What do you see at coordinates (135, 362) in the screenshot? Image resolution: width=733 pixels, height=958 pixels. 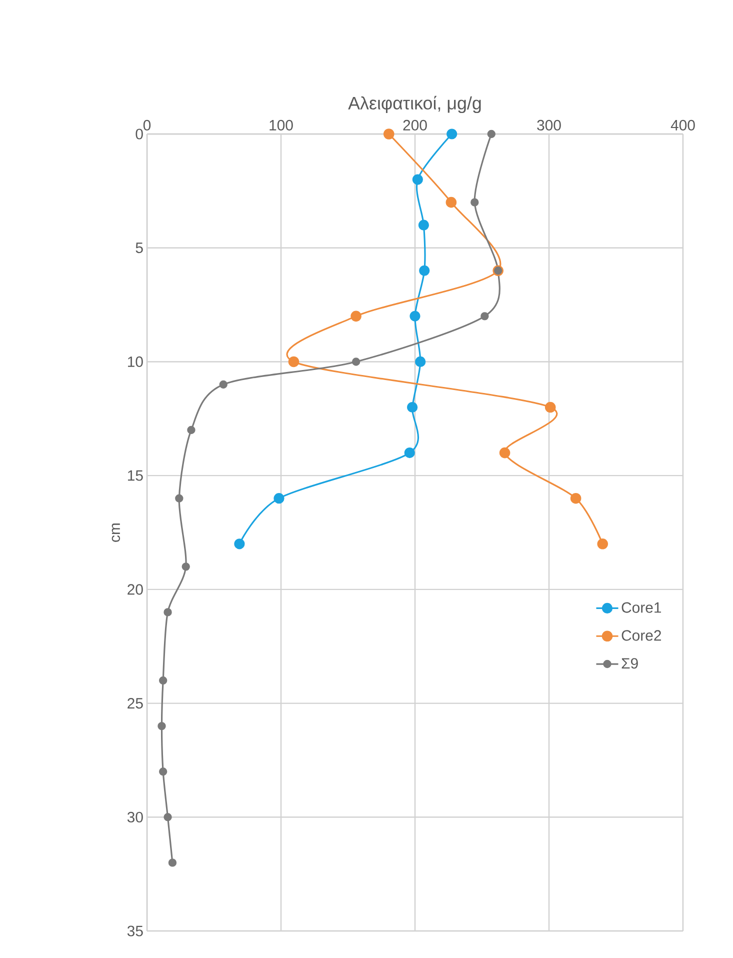 I see `y-tick-label: 10` at bounding box center [135, 362].